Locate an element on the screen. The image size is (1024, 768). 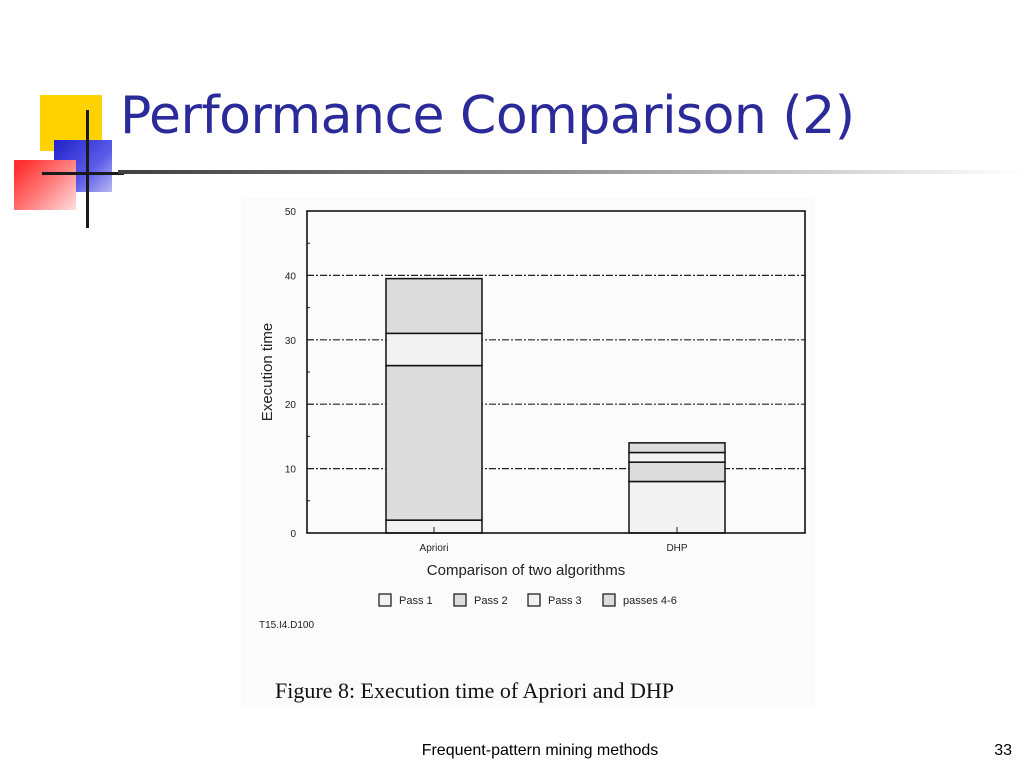
y-tick-label: 40 is located at coordinates (291, 276).